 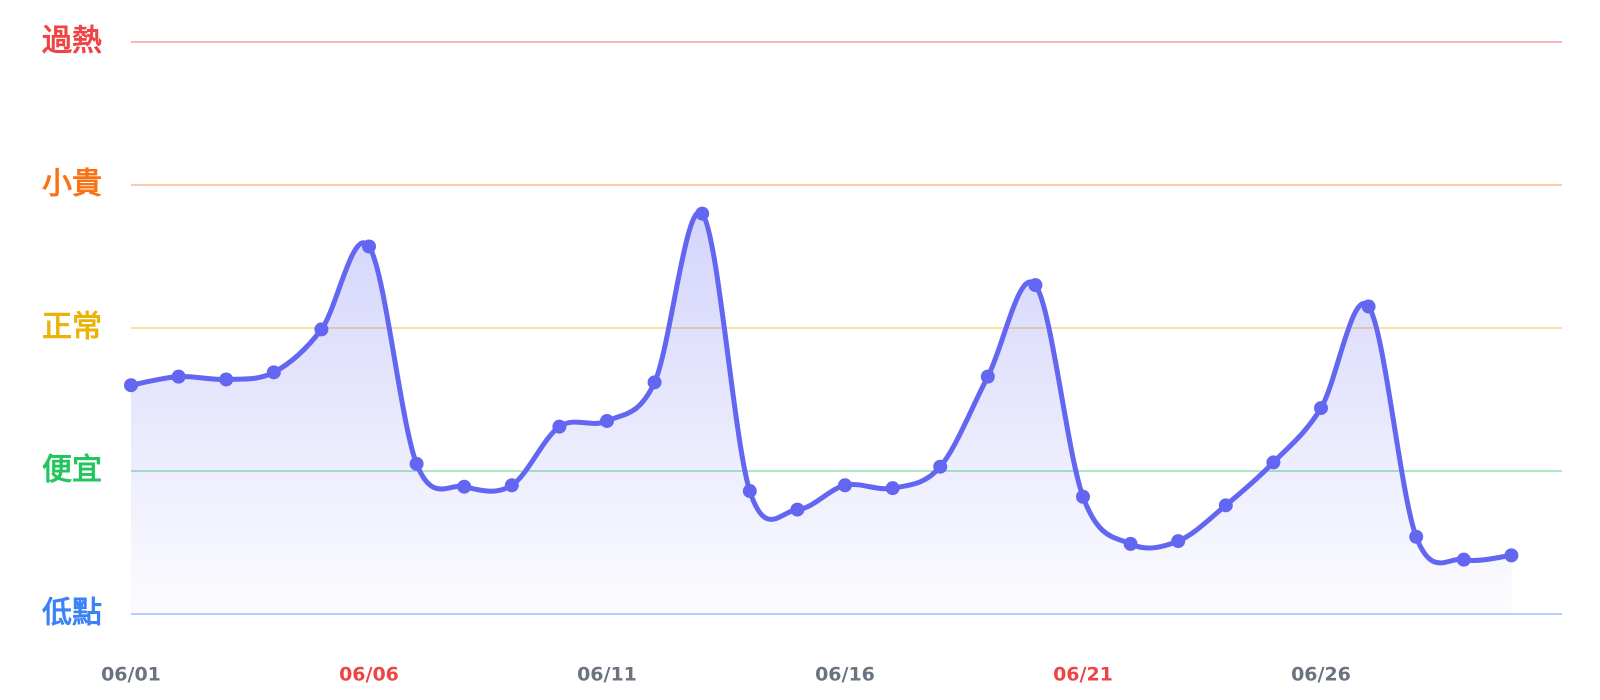 What do you see at coordinates (1083, 675) in the screenshot?
I see `x-tick-label: 06/21` at bounding box center [1083, 675].